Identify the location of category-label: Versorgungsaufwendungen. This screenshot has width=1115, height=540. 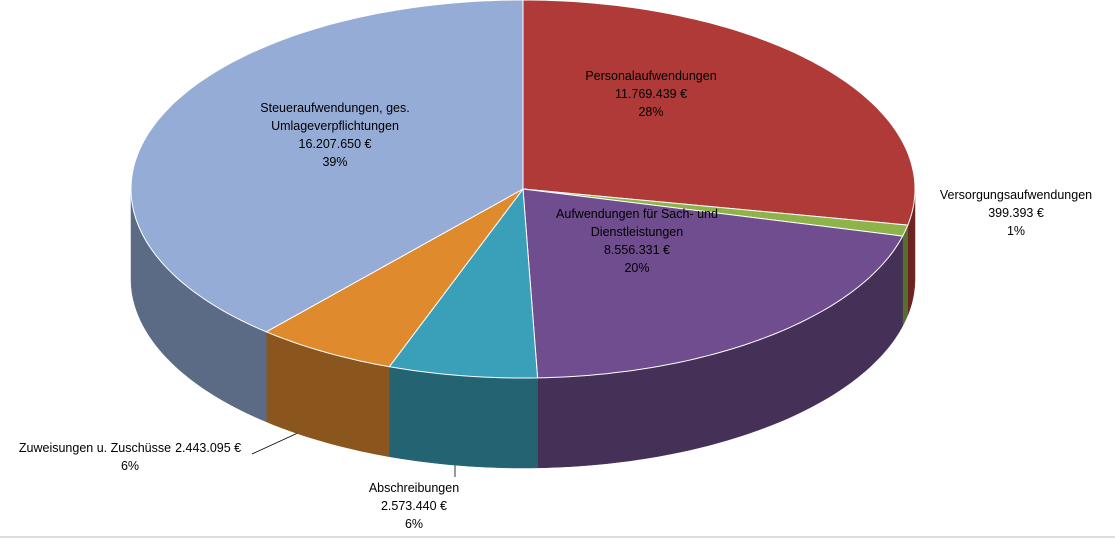
(1016, 195).